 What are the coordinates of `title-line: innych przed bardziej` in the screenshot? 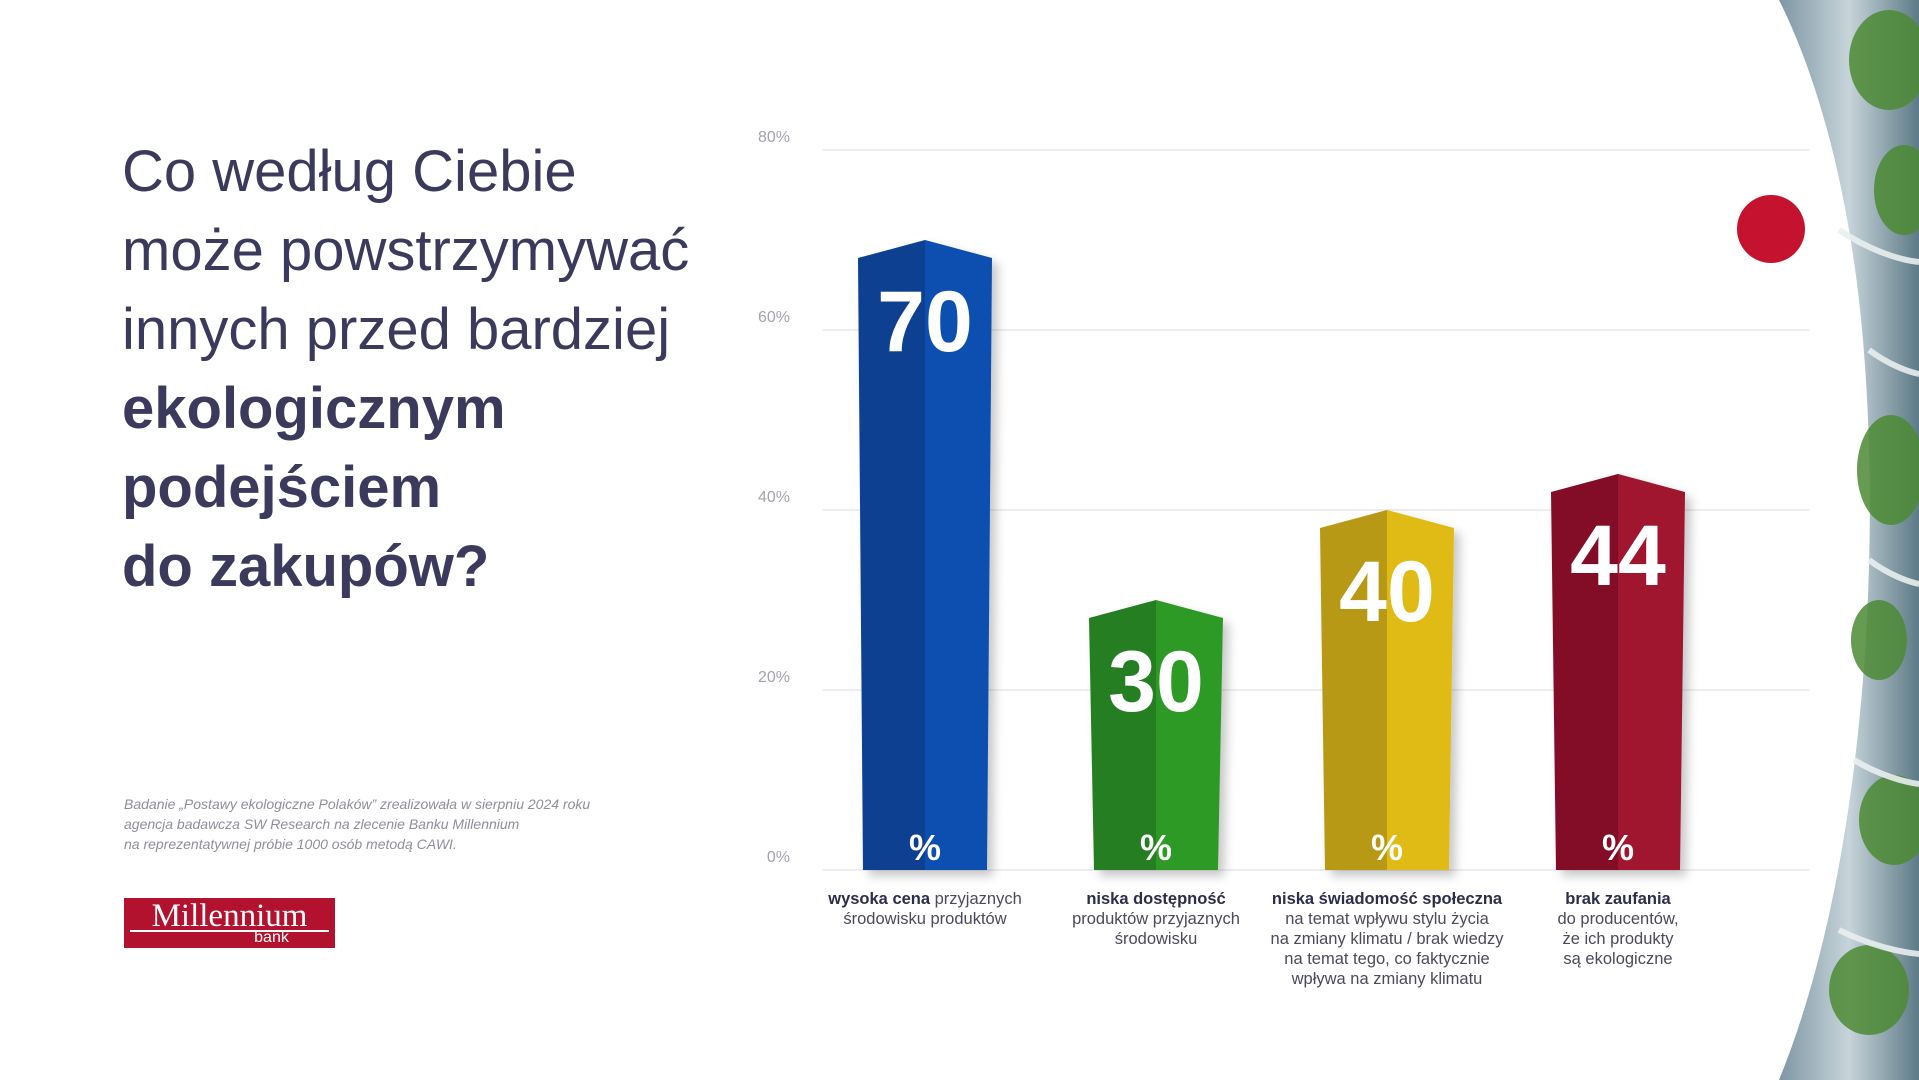 It's located at (396, 329).